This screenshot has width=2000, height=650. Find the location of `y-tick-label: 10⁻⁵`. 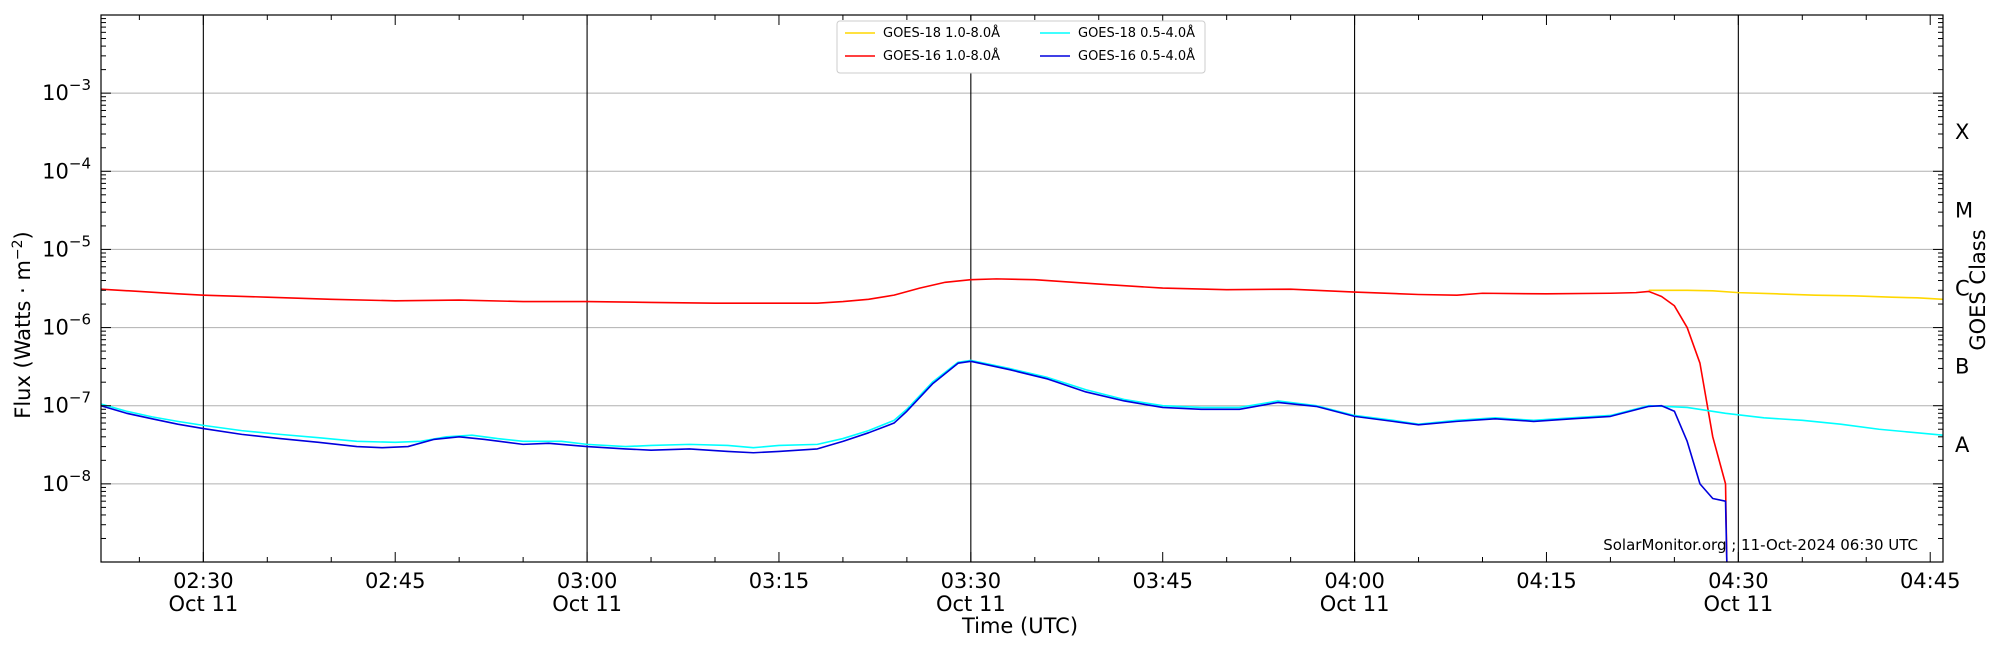

y-tick-label: 10⁻⁵ is located at coordinates (66, 246).